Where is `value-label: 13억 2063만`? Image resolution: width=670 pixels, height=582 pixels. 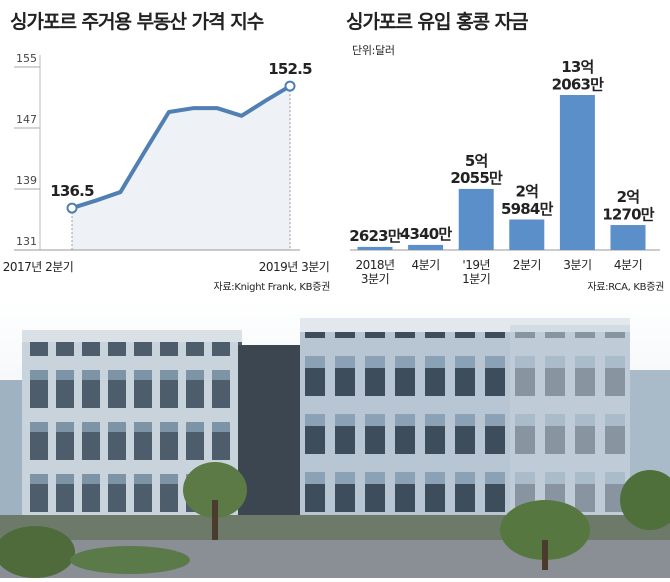 value-label: 13억 2063만 is located at coordinates (578, 75).